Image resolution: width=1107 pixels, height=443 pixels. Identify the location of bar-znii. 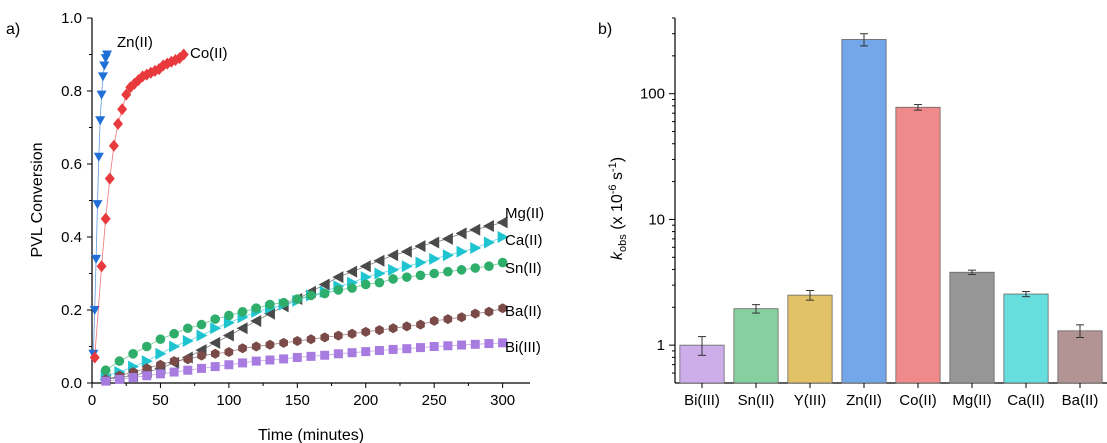
(864, 211).